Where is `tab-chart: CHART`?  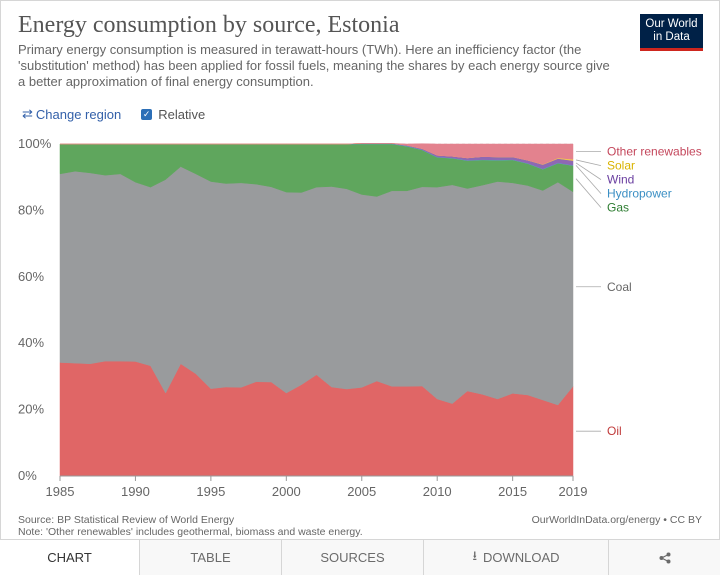
tab-chart: CHART is located at coordinates (70, 557).